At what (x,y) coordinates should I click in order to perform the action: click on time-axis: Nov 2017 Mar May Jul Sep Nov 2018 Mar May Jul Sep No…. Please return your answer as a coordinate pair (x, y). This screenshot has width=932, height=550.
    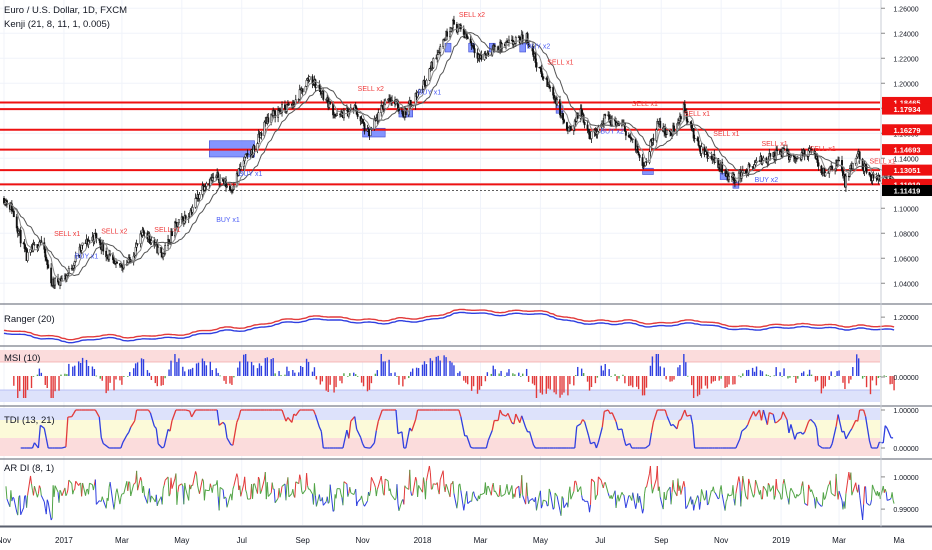
    Looking at the image, I should click on (466, 535).